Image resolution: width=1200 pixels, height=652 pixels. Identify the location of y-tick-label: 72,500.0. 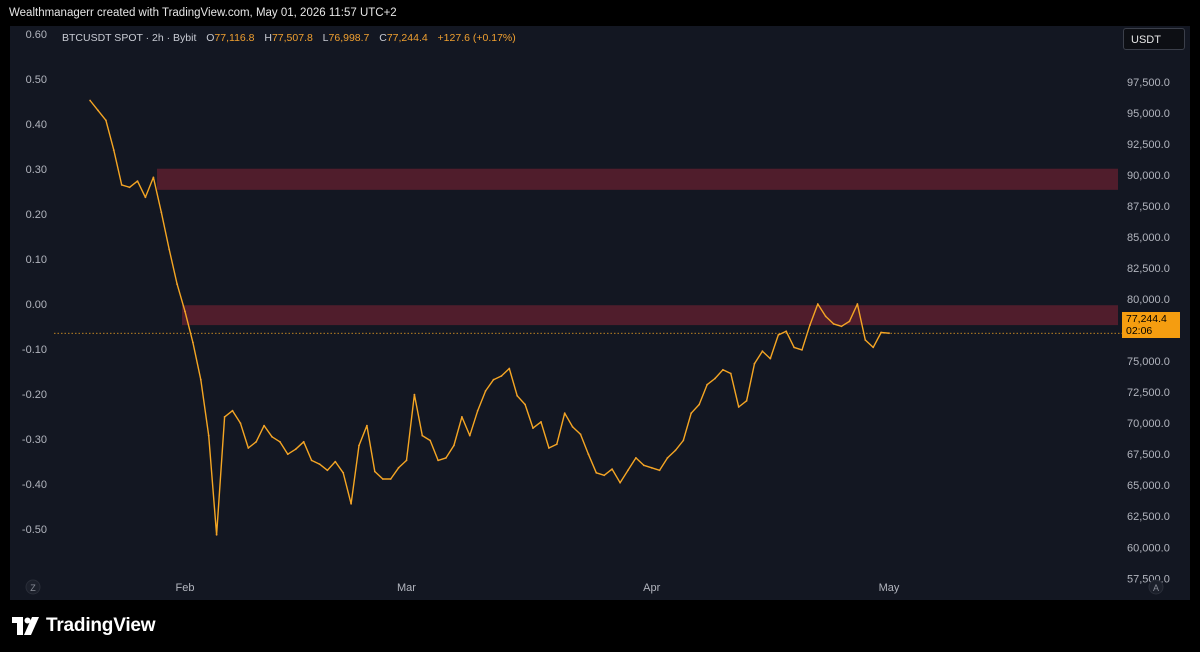
(1148, 393).